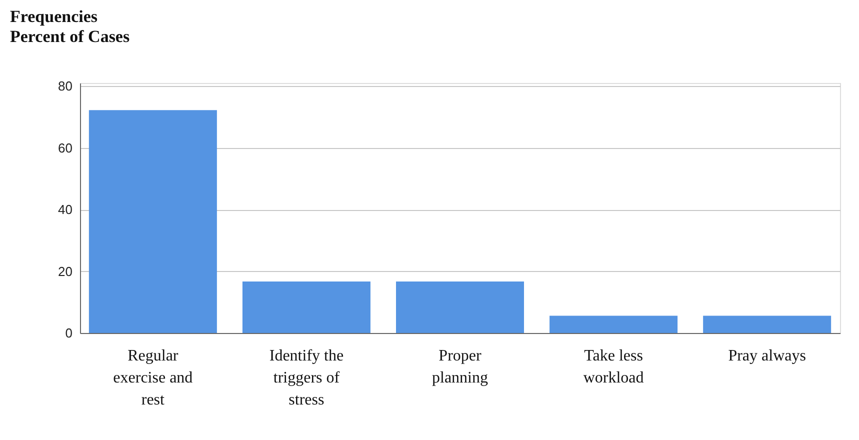 Image resolution: width=859 pixels, height=440 pixels. What do you see at coordinates (68, 333) in the screenshot?
I see `y-tick-label: 0` at bounding box center [68, 333].